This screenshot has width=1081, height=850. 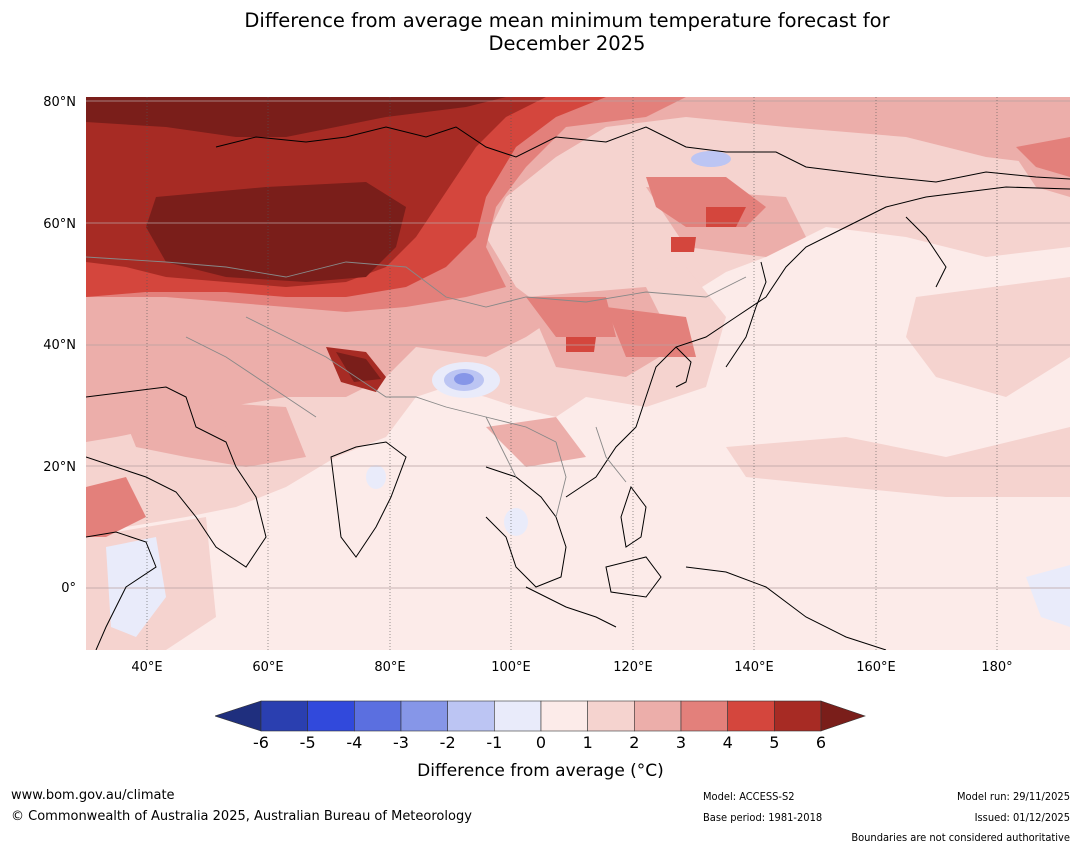 I want to click on model-name: Model: ACCESS-S2, so click(x=749, y=796).